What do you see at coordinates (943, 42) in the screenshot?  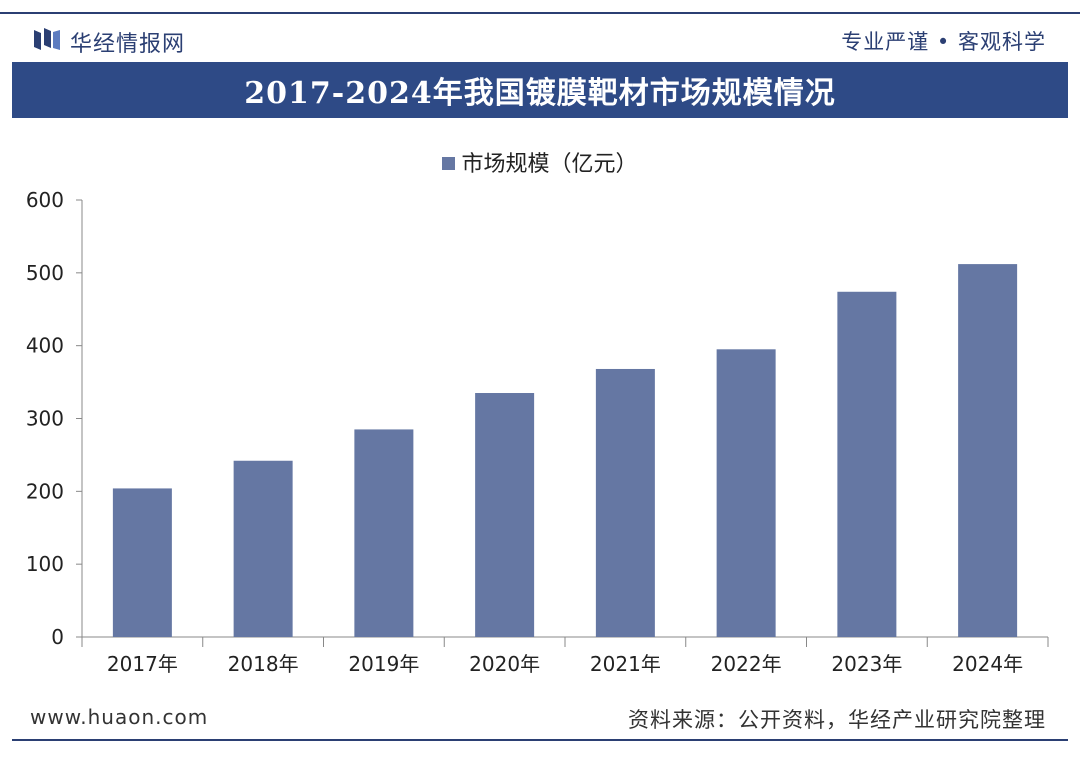 I see `slogan: 专业严谨 • 客观科学` at bounding box center [943, 42].